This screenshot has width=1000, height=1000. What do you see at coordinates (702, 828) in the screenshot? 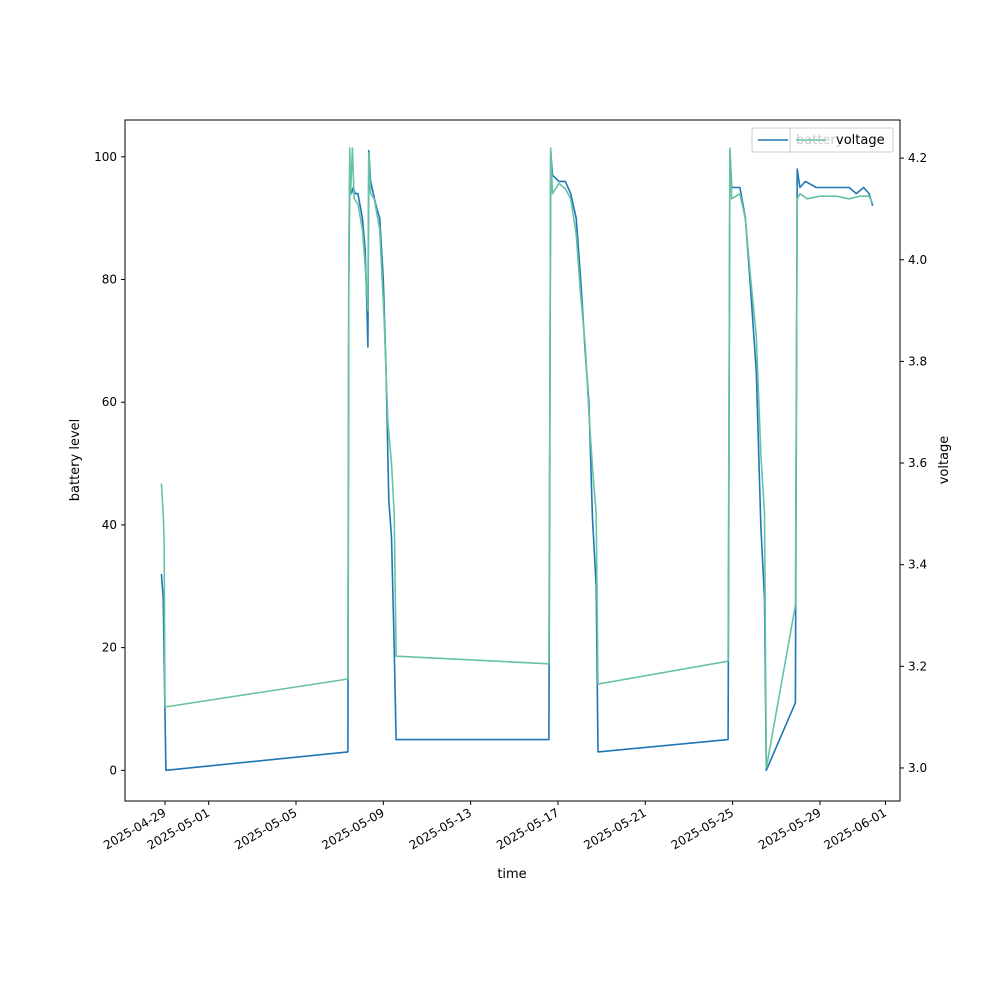
I see `x-tick-label: 2025-05-25` at bounding box center [702, 828].